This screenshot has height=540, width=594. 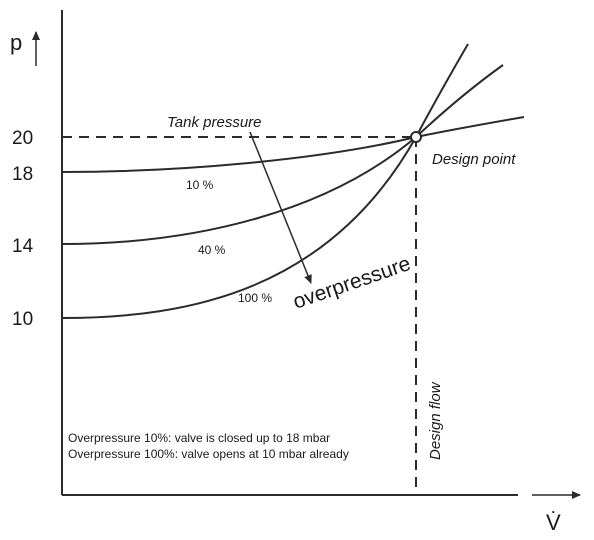 What do you see at coordinates (22, 138) in the screenshot?
I see `y-tick-label: 20` at bounding box center [22, 138].